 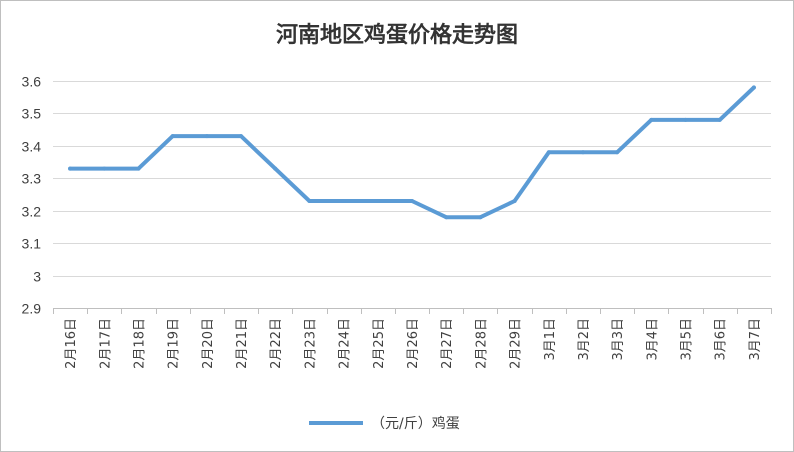 What do you see at coordinates (105, 343) in the screenshot?
I see `x-tick-label: 2月17日` at bounding box center [105, 343].